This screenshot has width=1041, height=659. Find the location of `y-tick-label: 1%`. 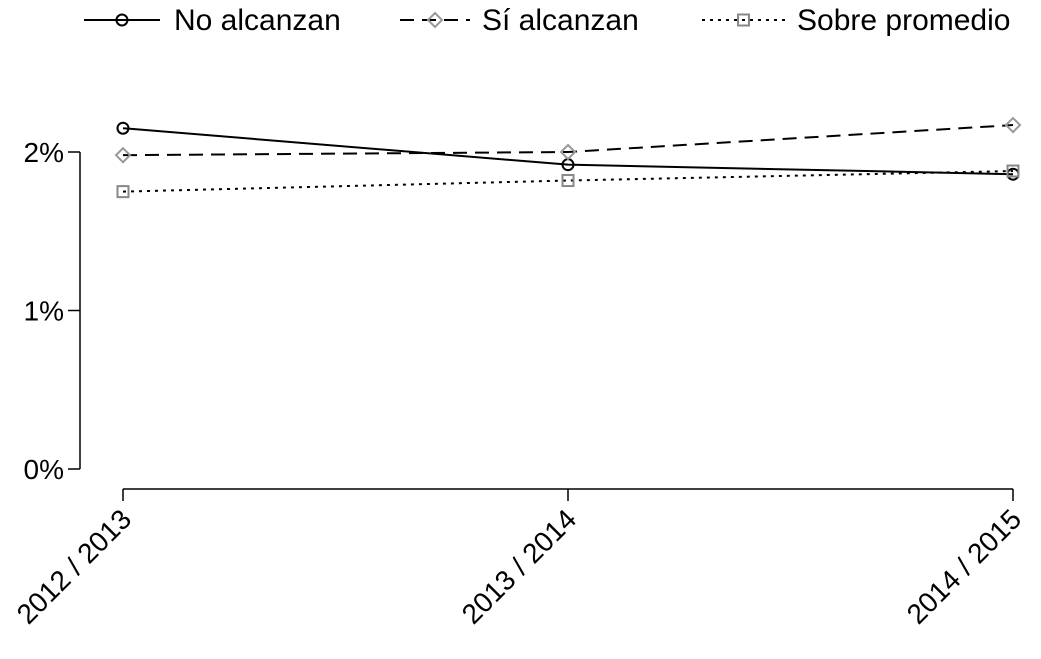

y-tick-label: 1% is located at coordinates (44, 311).